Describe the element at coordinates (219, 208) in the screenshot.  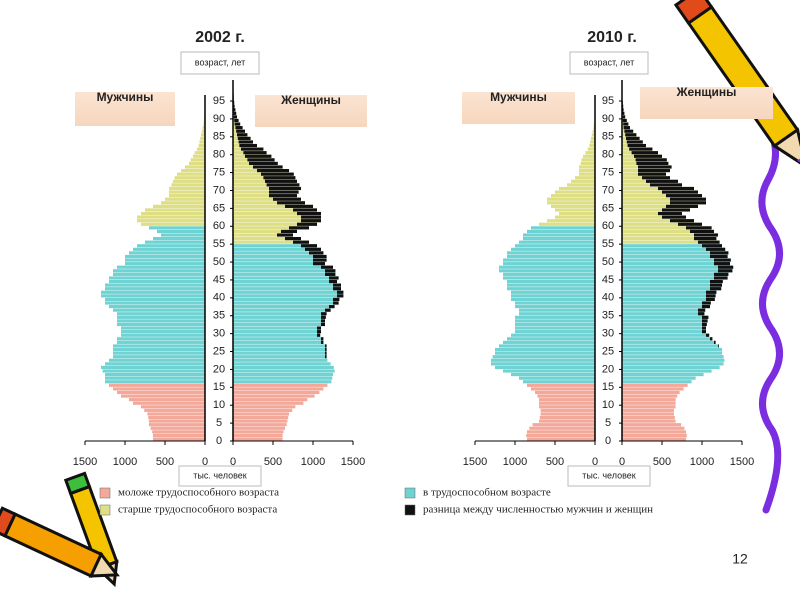
I see `y-tick-label: 65` at that location.